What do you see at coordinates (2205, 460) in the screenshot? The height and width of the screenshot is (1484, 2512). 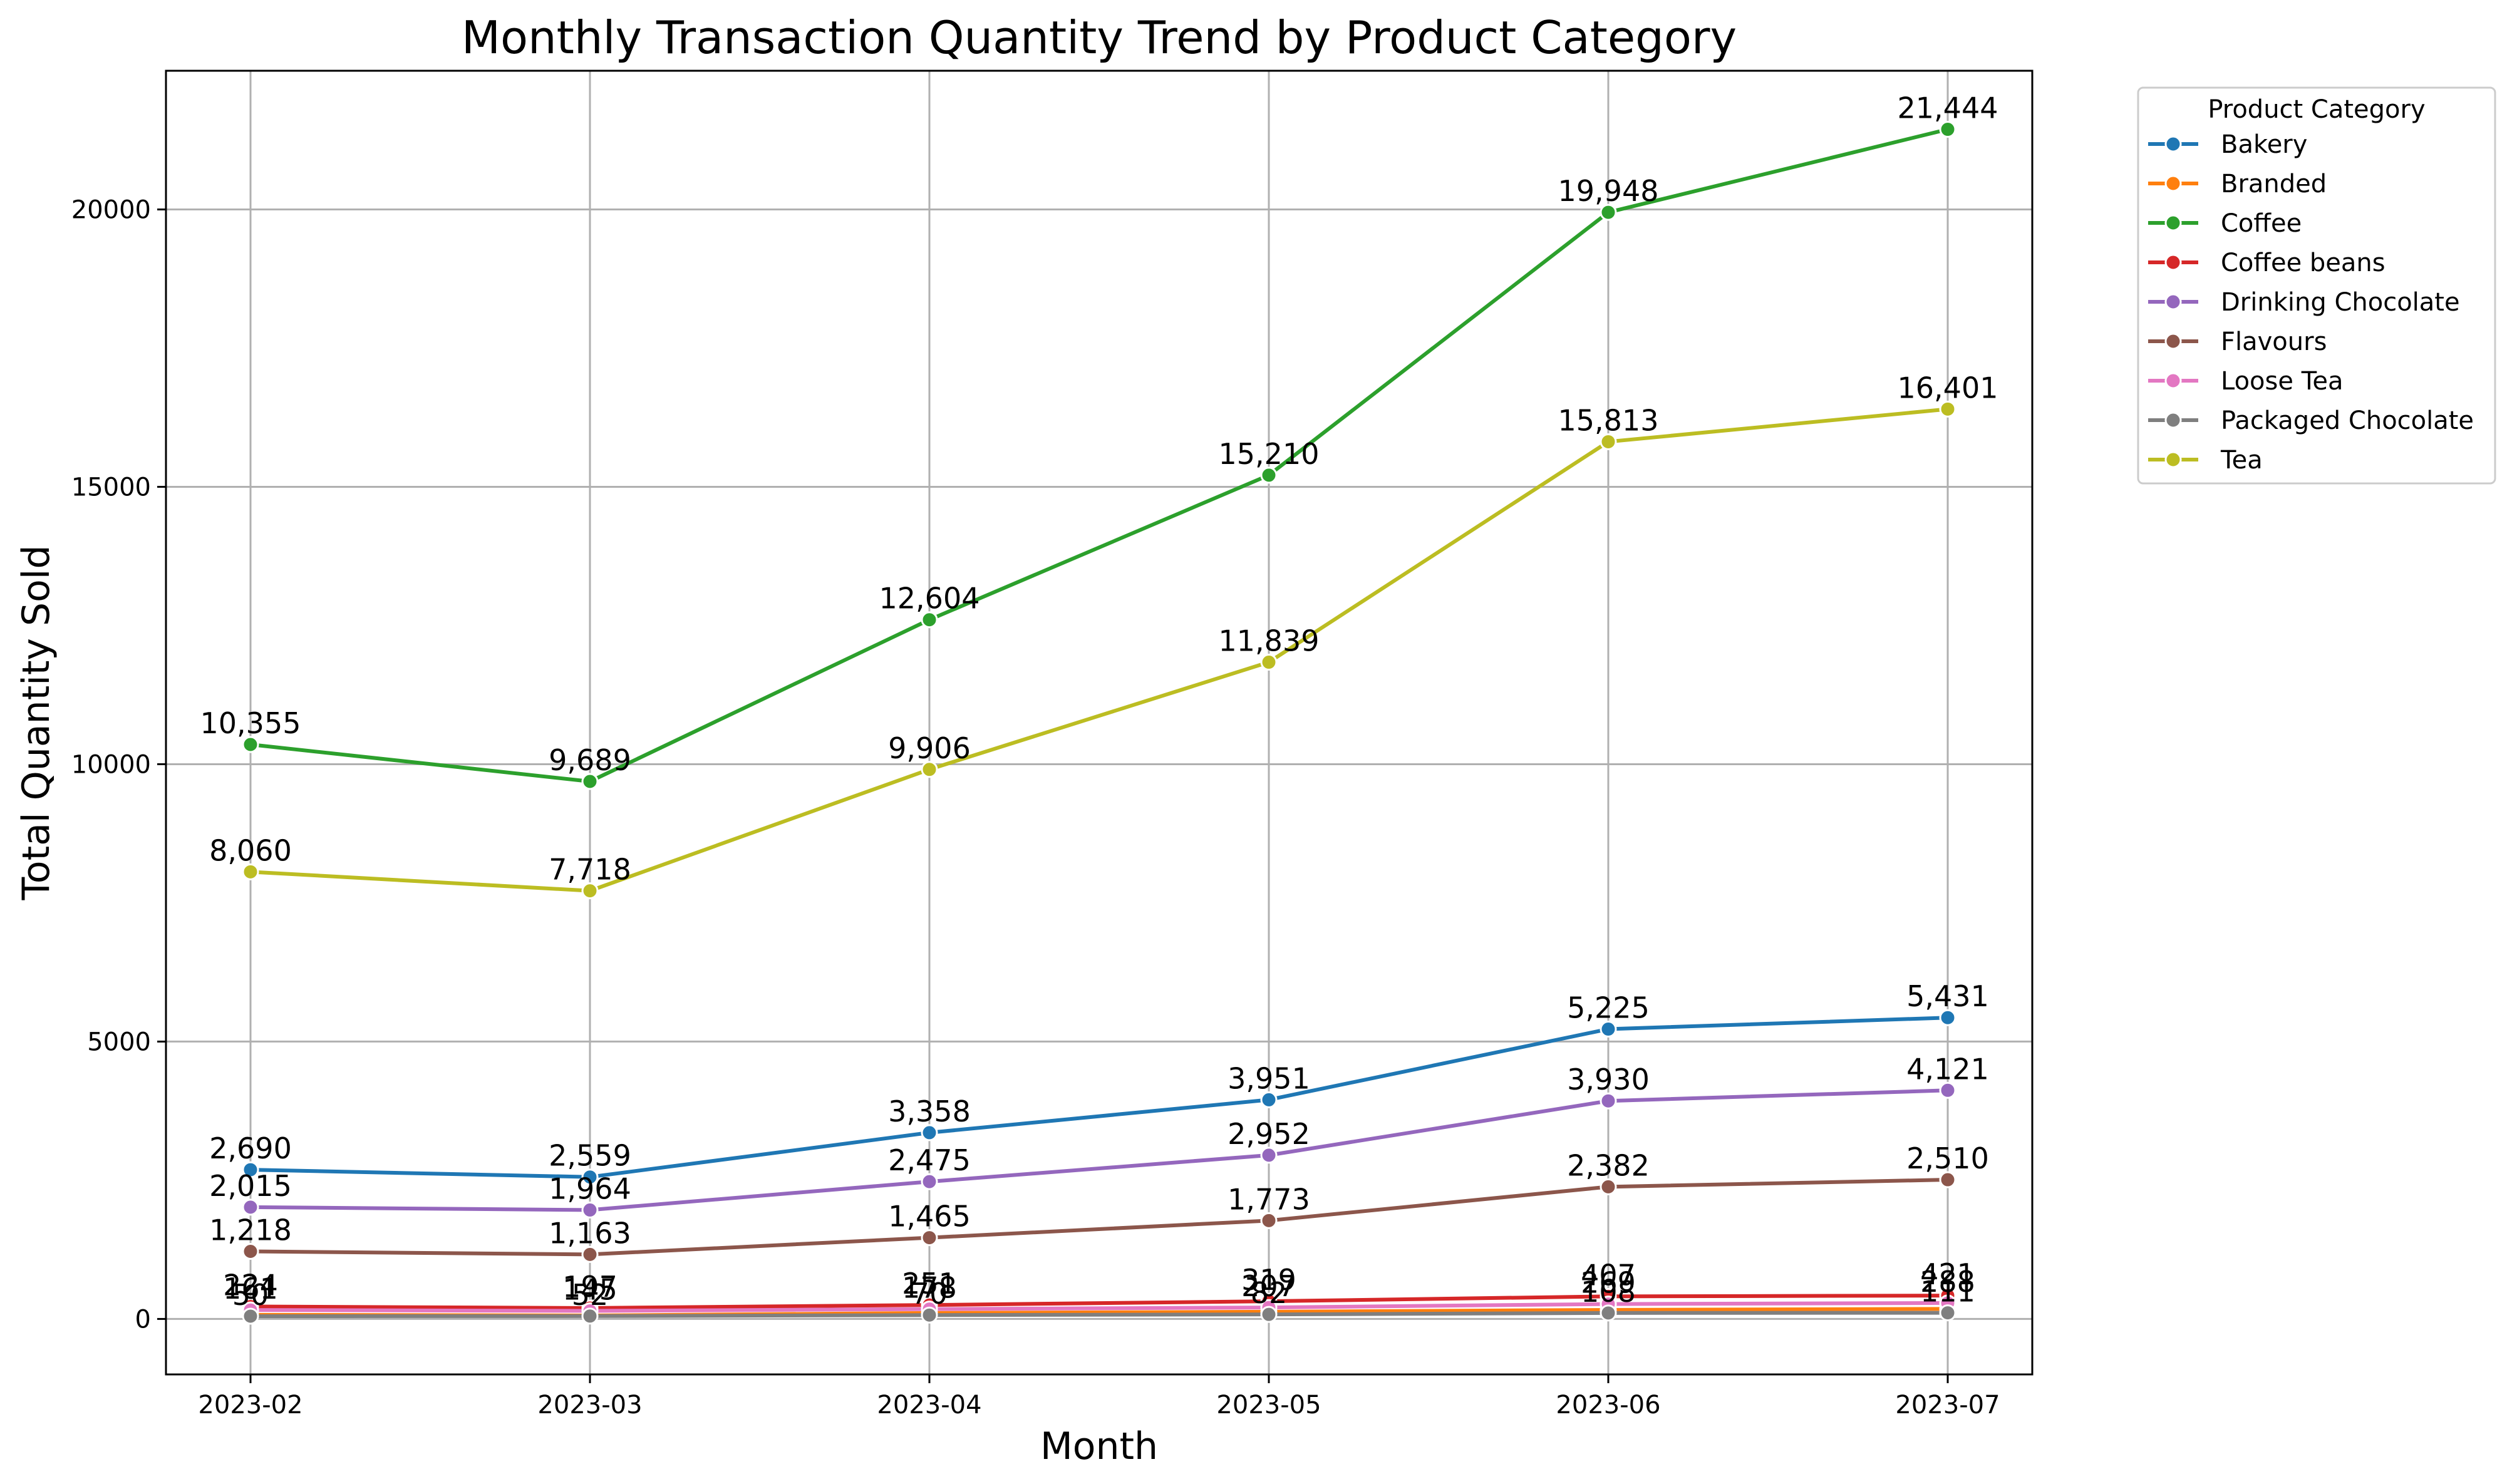 I see `legend-item-tea: Tea` at bounding box center [2205, 460].